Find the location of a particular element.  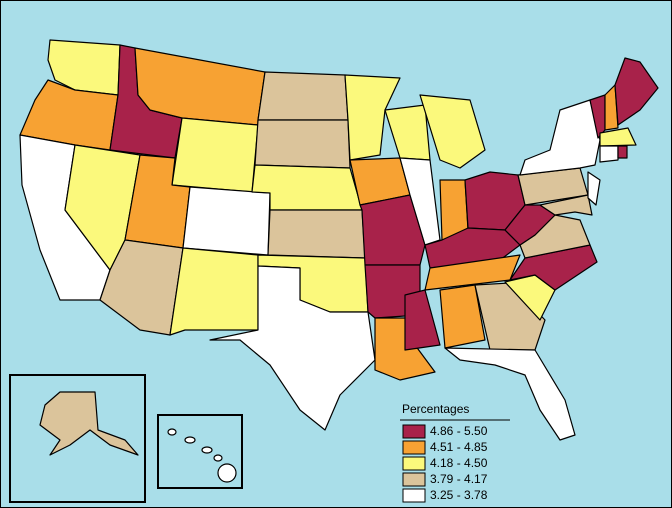

legend-label: 3.25 - 3.78 is located at coordinates (459, 495).